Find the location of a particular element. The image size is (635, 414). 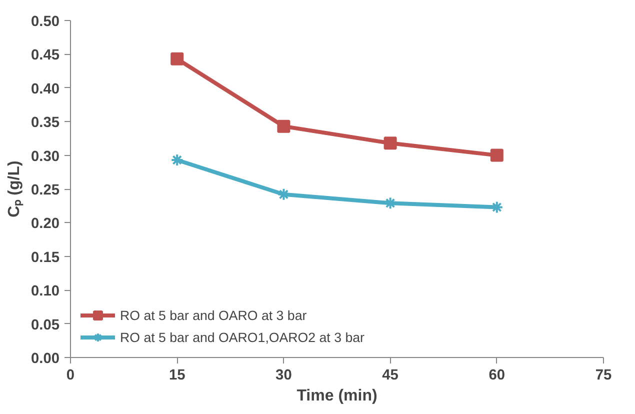

y-tick-label: 0.50 is located at coordinates (45, 22).